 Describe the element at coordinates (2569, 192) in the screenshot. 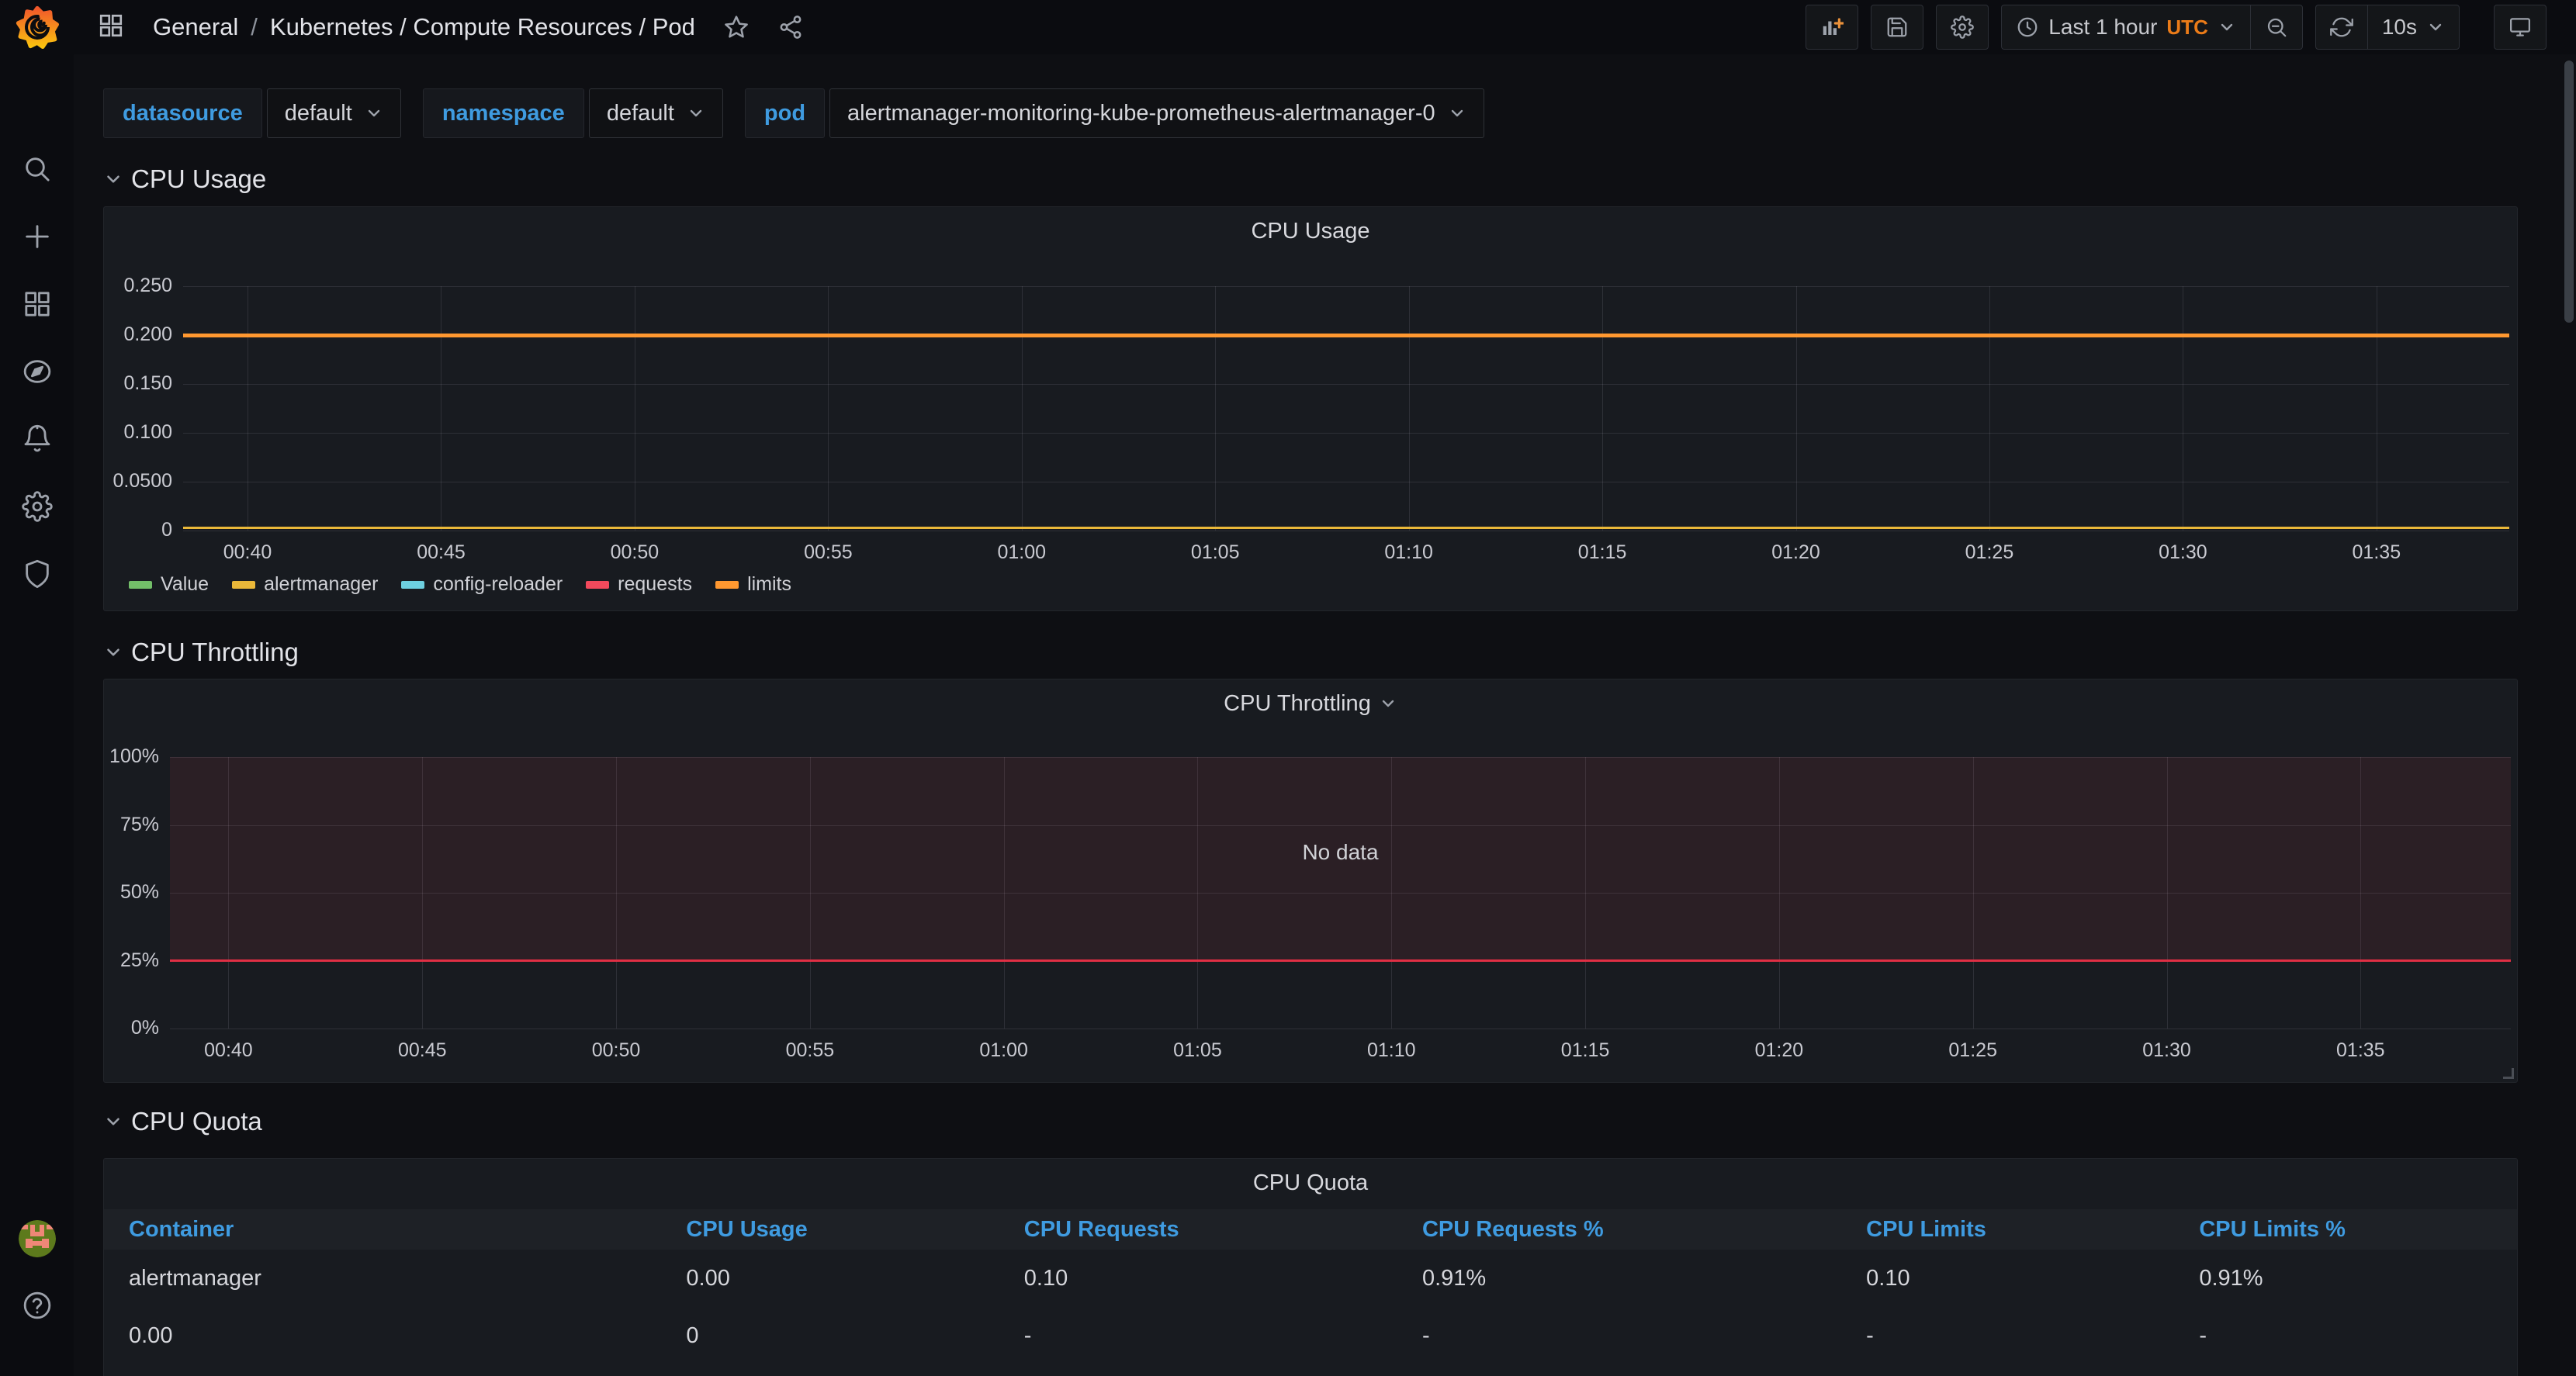

I see `scrollbar-thumb` at that location.